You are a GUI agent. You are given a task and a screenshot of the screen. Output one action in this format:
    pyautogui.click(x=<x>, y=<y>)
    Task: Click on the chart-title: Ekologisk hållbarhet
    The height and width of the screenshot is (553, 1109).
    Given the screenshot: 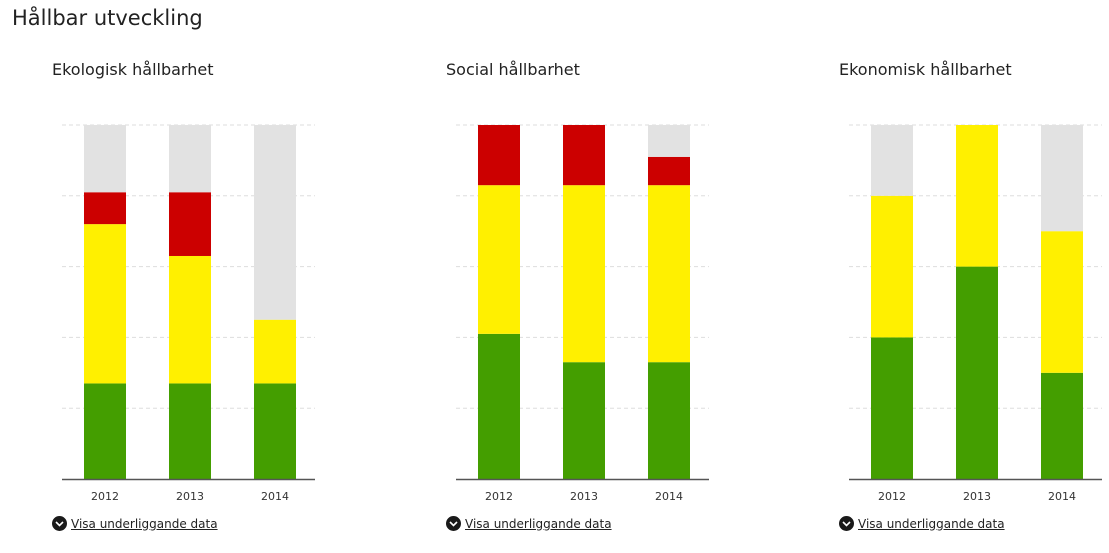 What is the action you would take?
    pyautogui.click(x=133, y=69)
    